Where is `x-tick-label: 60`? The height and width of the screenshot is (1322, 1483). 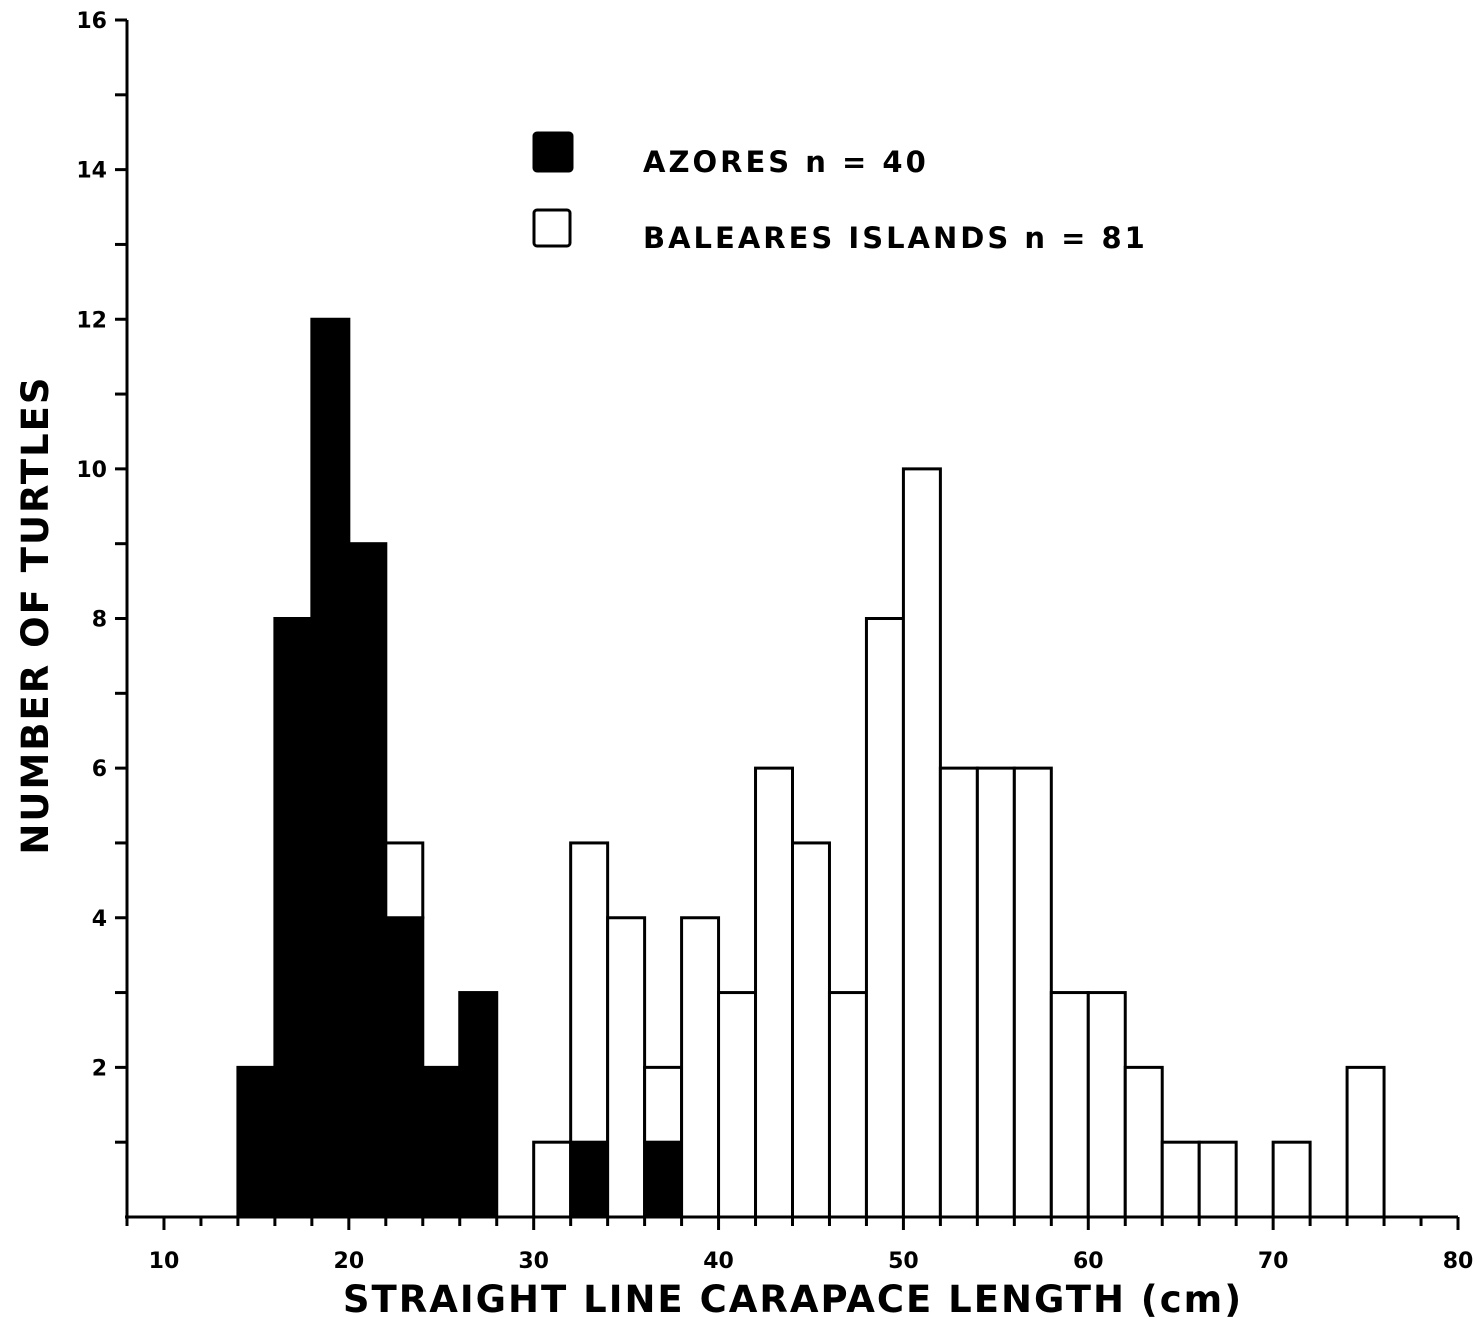
x-tick-label: 60 is located at coordinates (1088, 1261).